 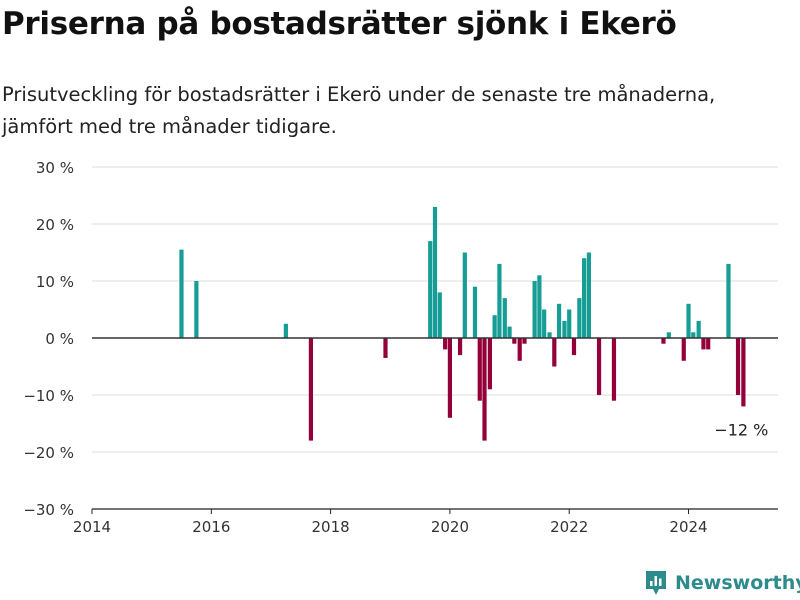 I want to click on x-tick-label: 2018, so click(x=331, y=527).